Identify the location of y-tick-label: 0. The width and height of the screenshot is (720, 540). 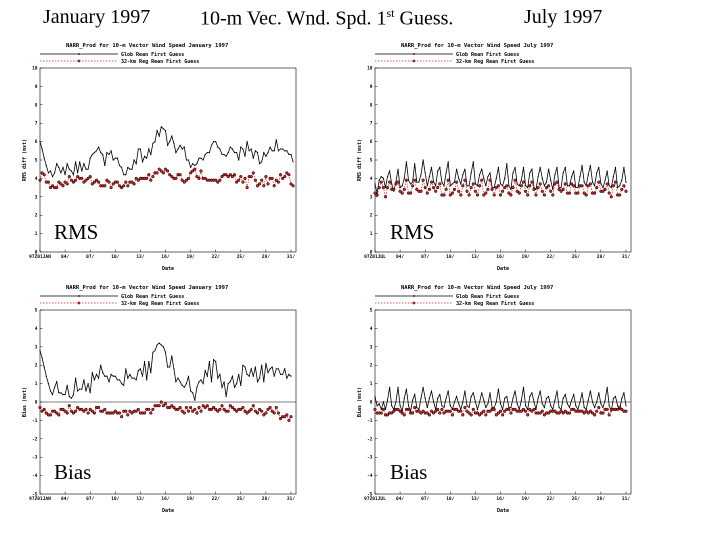
(36, 403).